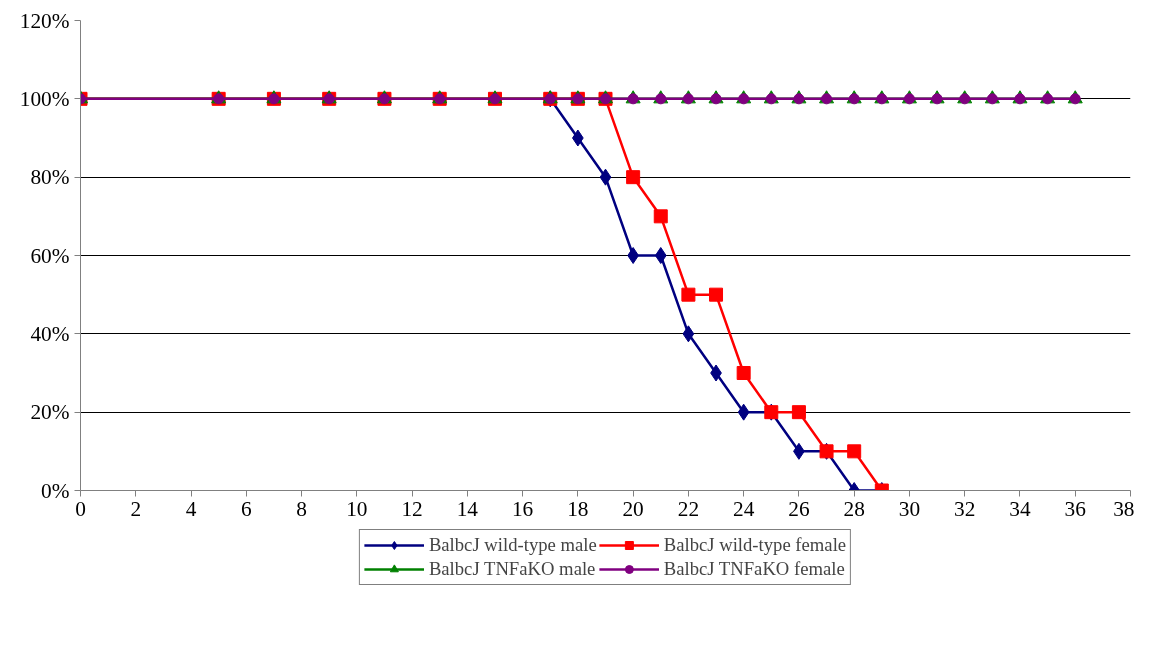 This screenshot has height=661, width=1165. Describe the element at coordinates (755, 545) in the screenshot. I see `legend-label: BalbcJ wild-type female` at that location.